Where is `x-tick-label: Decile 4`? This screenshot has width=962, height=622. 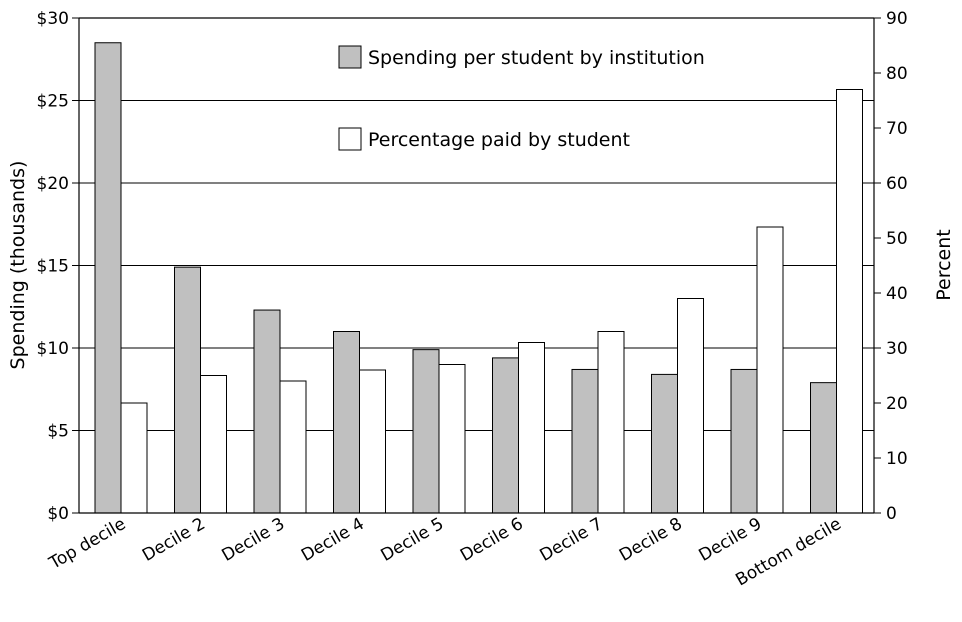 x-tick-label: Decile 4 is located at coordinates (333, 540).